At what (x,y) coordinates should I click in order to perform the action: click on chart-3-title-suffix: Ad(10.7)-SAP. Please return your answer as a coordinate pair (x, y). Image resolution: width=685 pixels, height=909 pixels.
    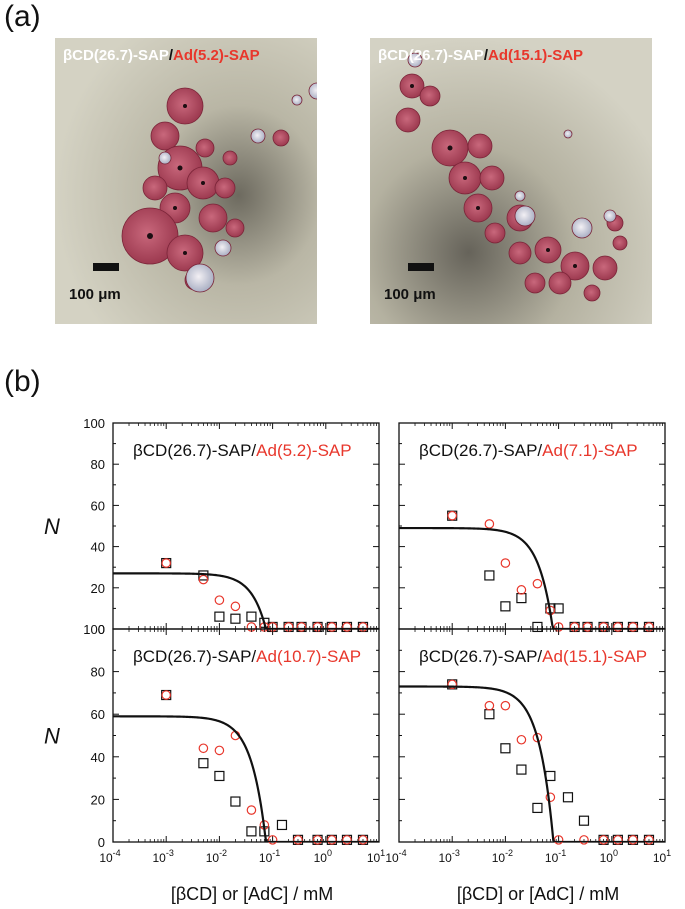
    Looking at the image, I should click on (308, 656).